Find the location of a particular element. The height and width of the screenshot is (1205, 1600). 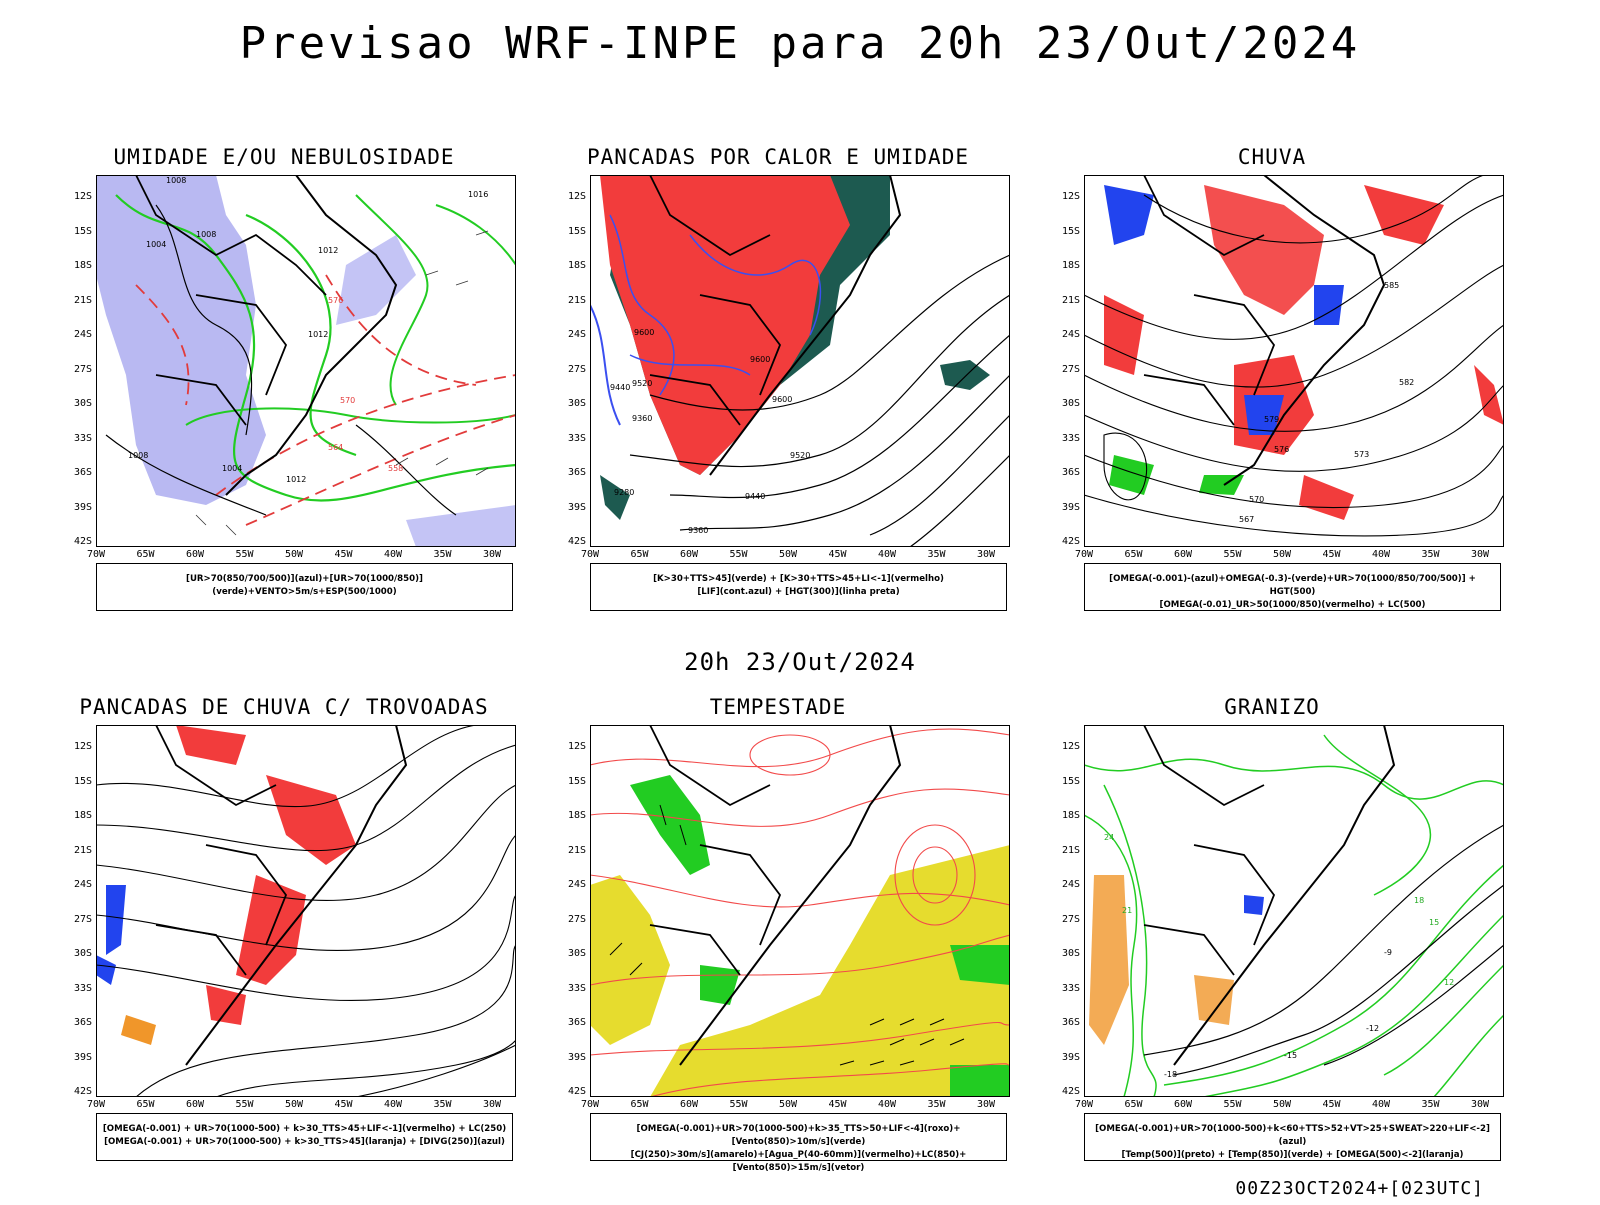

lif-contour is located at coordinates (605, 365).